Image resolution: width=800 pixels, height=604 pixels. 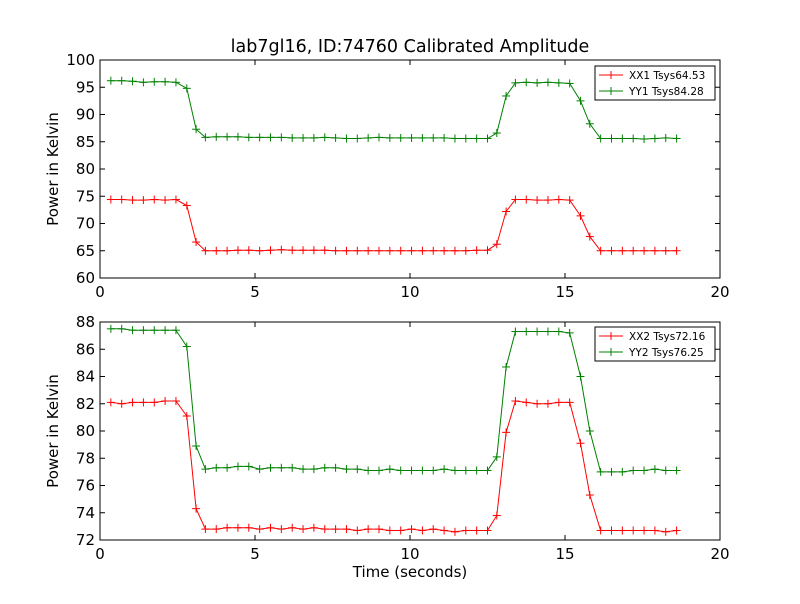 I want to click on x-tick-label: 5, so click(x=255, y=292).